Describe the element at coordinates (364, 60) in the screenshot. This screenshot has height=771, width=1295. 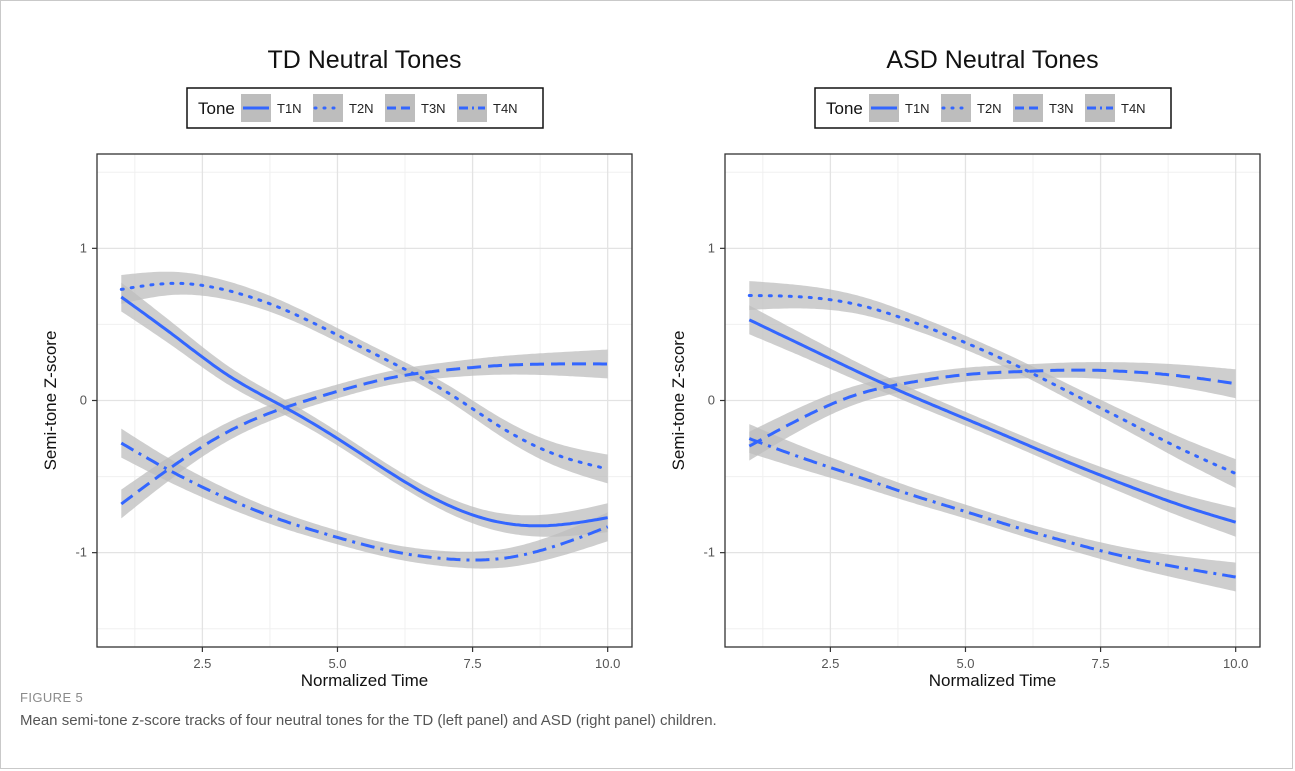
I see `chart-title: TD Neutral Tones` at that location.